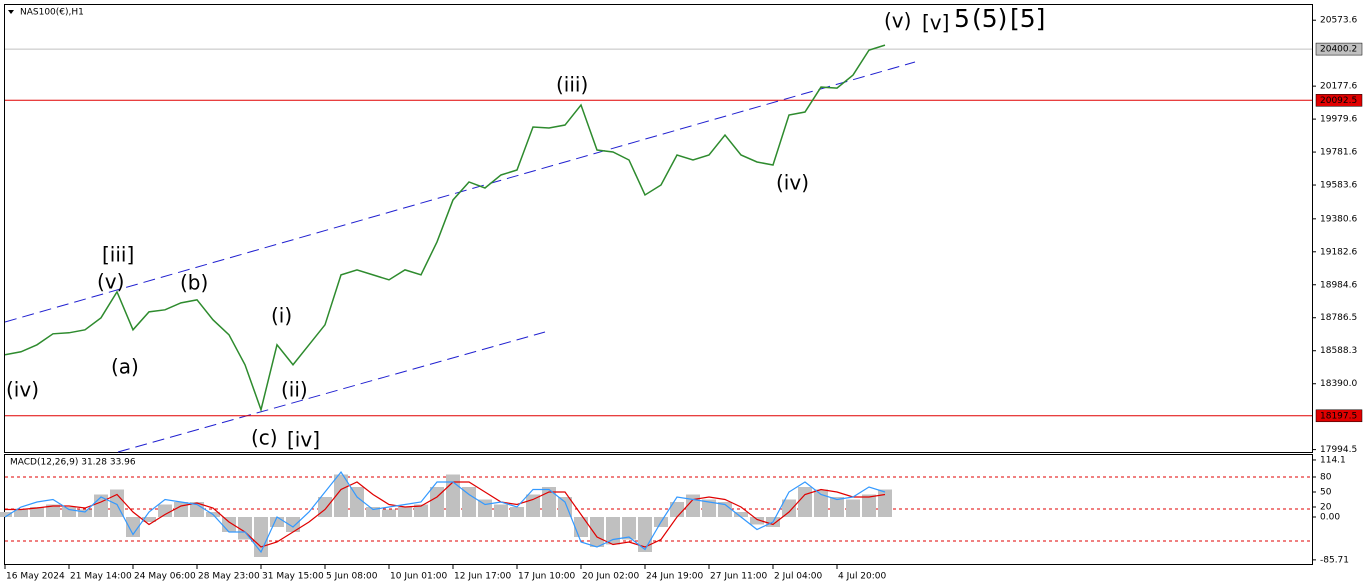  Describe the element at coordinates (52, 13) in the screenshot. I see `chart-title: NAS100(€),H1` at that location.